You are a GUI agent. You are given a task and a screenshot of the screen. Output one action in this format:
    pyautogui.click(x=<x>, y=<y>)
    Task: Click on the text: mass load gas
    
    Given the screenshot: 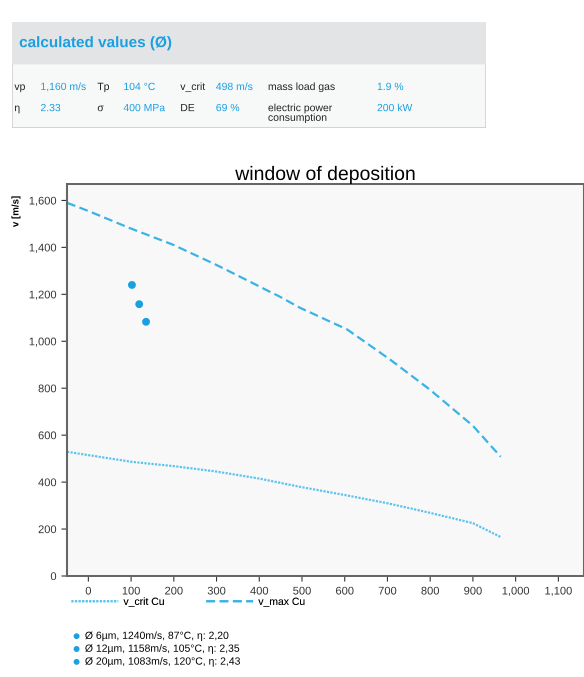 What is the action you would take?
    pyautogui.click(x=301, y=87)
    